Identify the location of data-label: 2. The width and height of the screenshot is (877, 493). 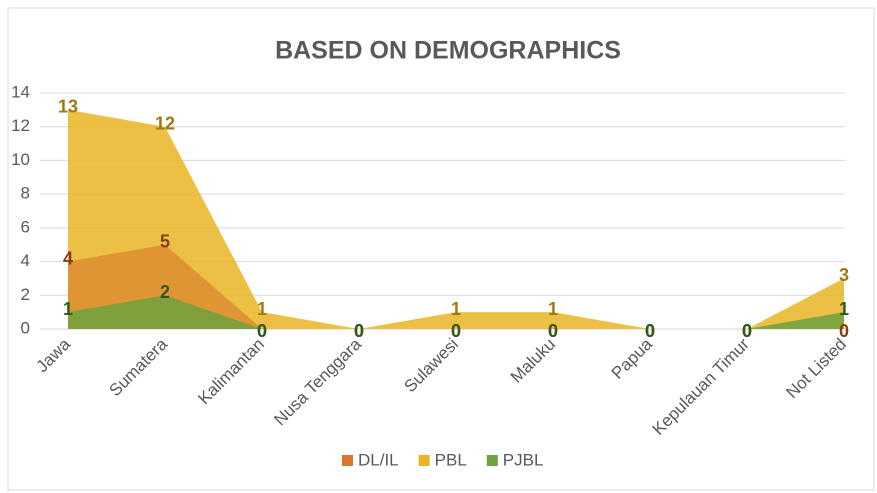
(165, 292).